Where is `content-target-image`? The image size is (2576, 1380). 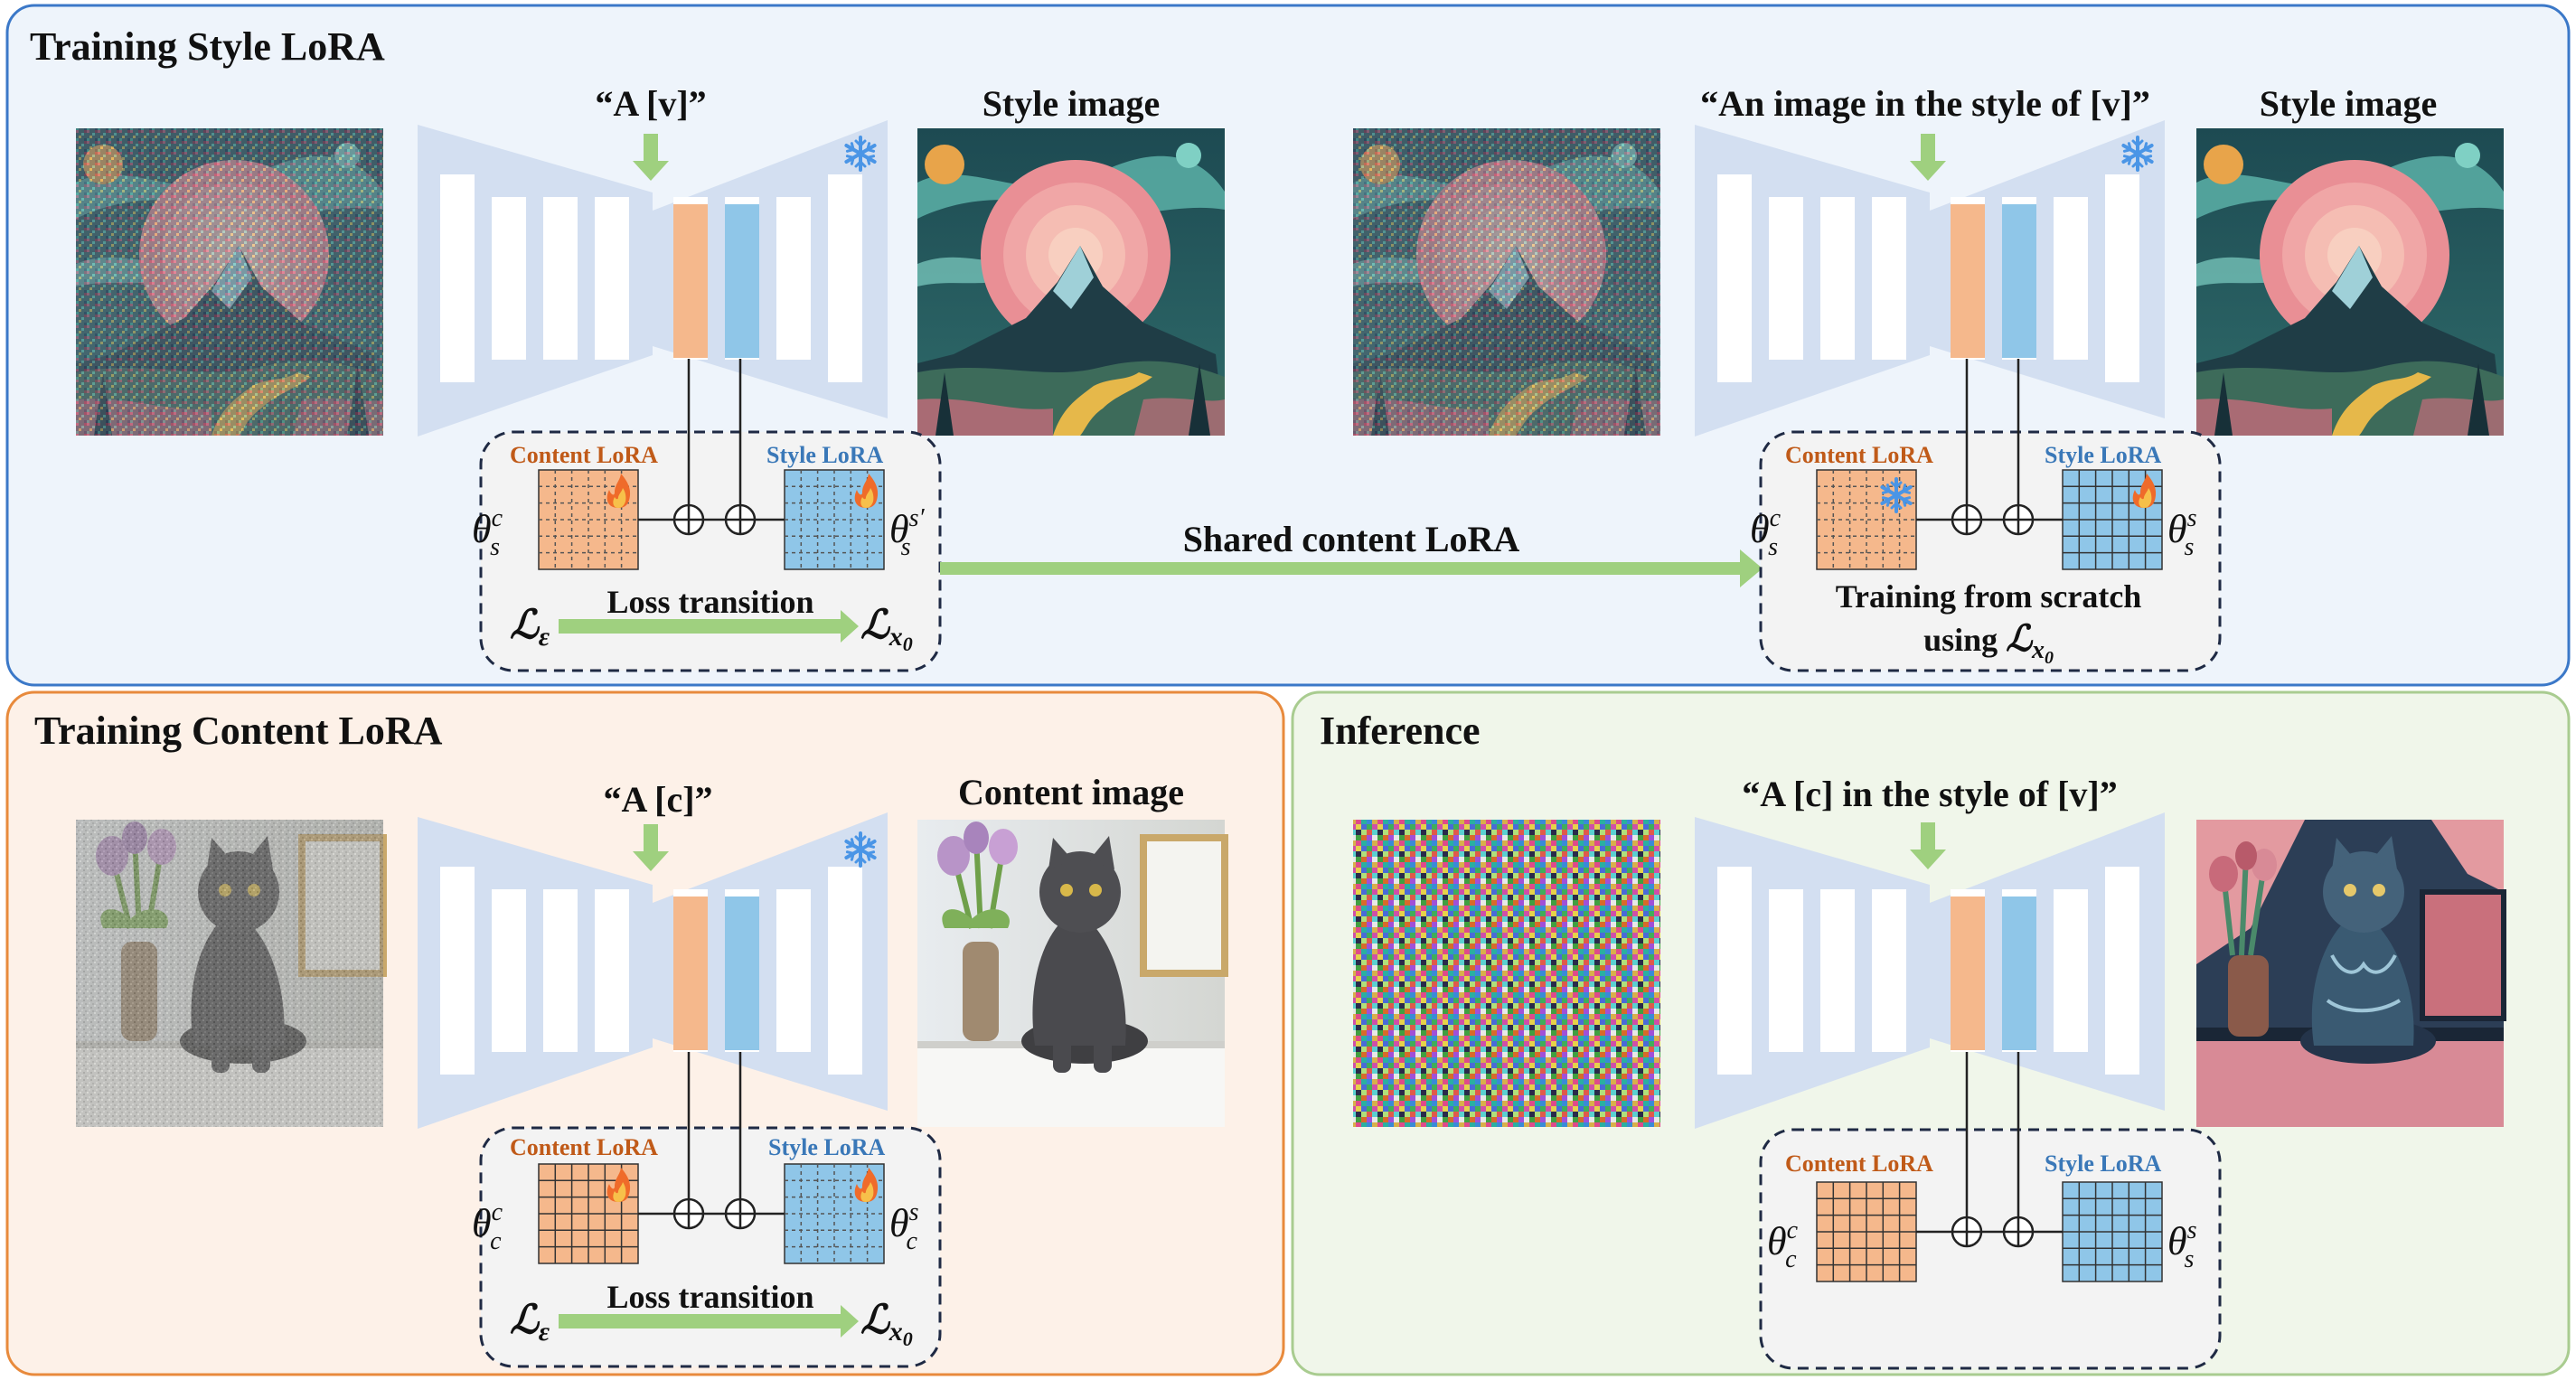
content-target-image is located at coordinates (1071, 973).